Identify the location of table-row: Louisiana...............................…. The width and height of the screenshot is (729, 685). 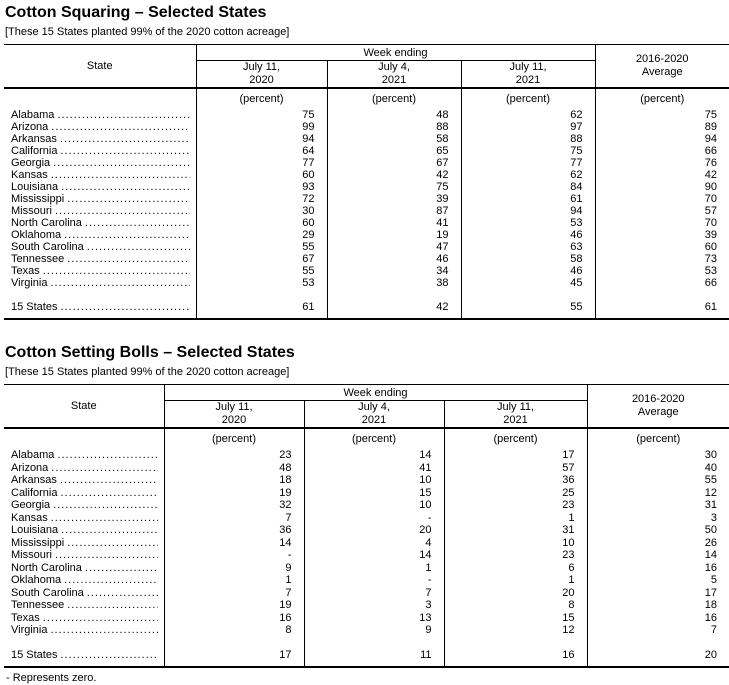
(366, 530).